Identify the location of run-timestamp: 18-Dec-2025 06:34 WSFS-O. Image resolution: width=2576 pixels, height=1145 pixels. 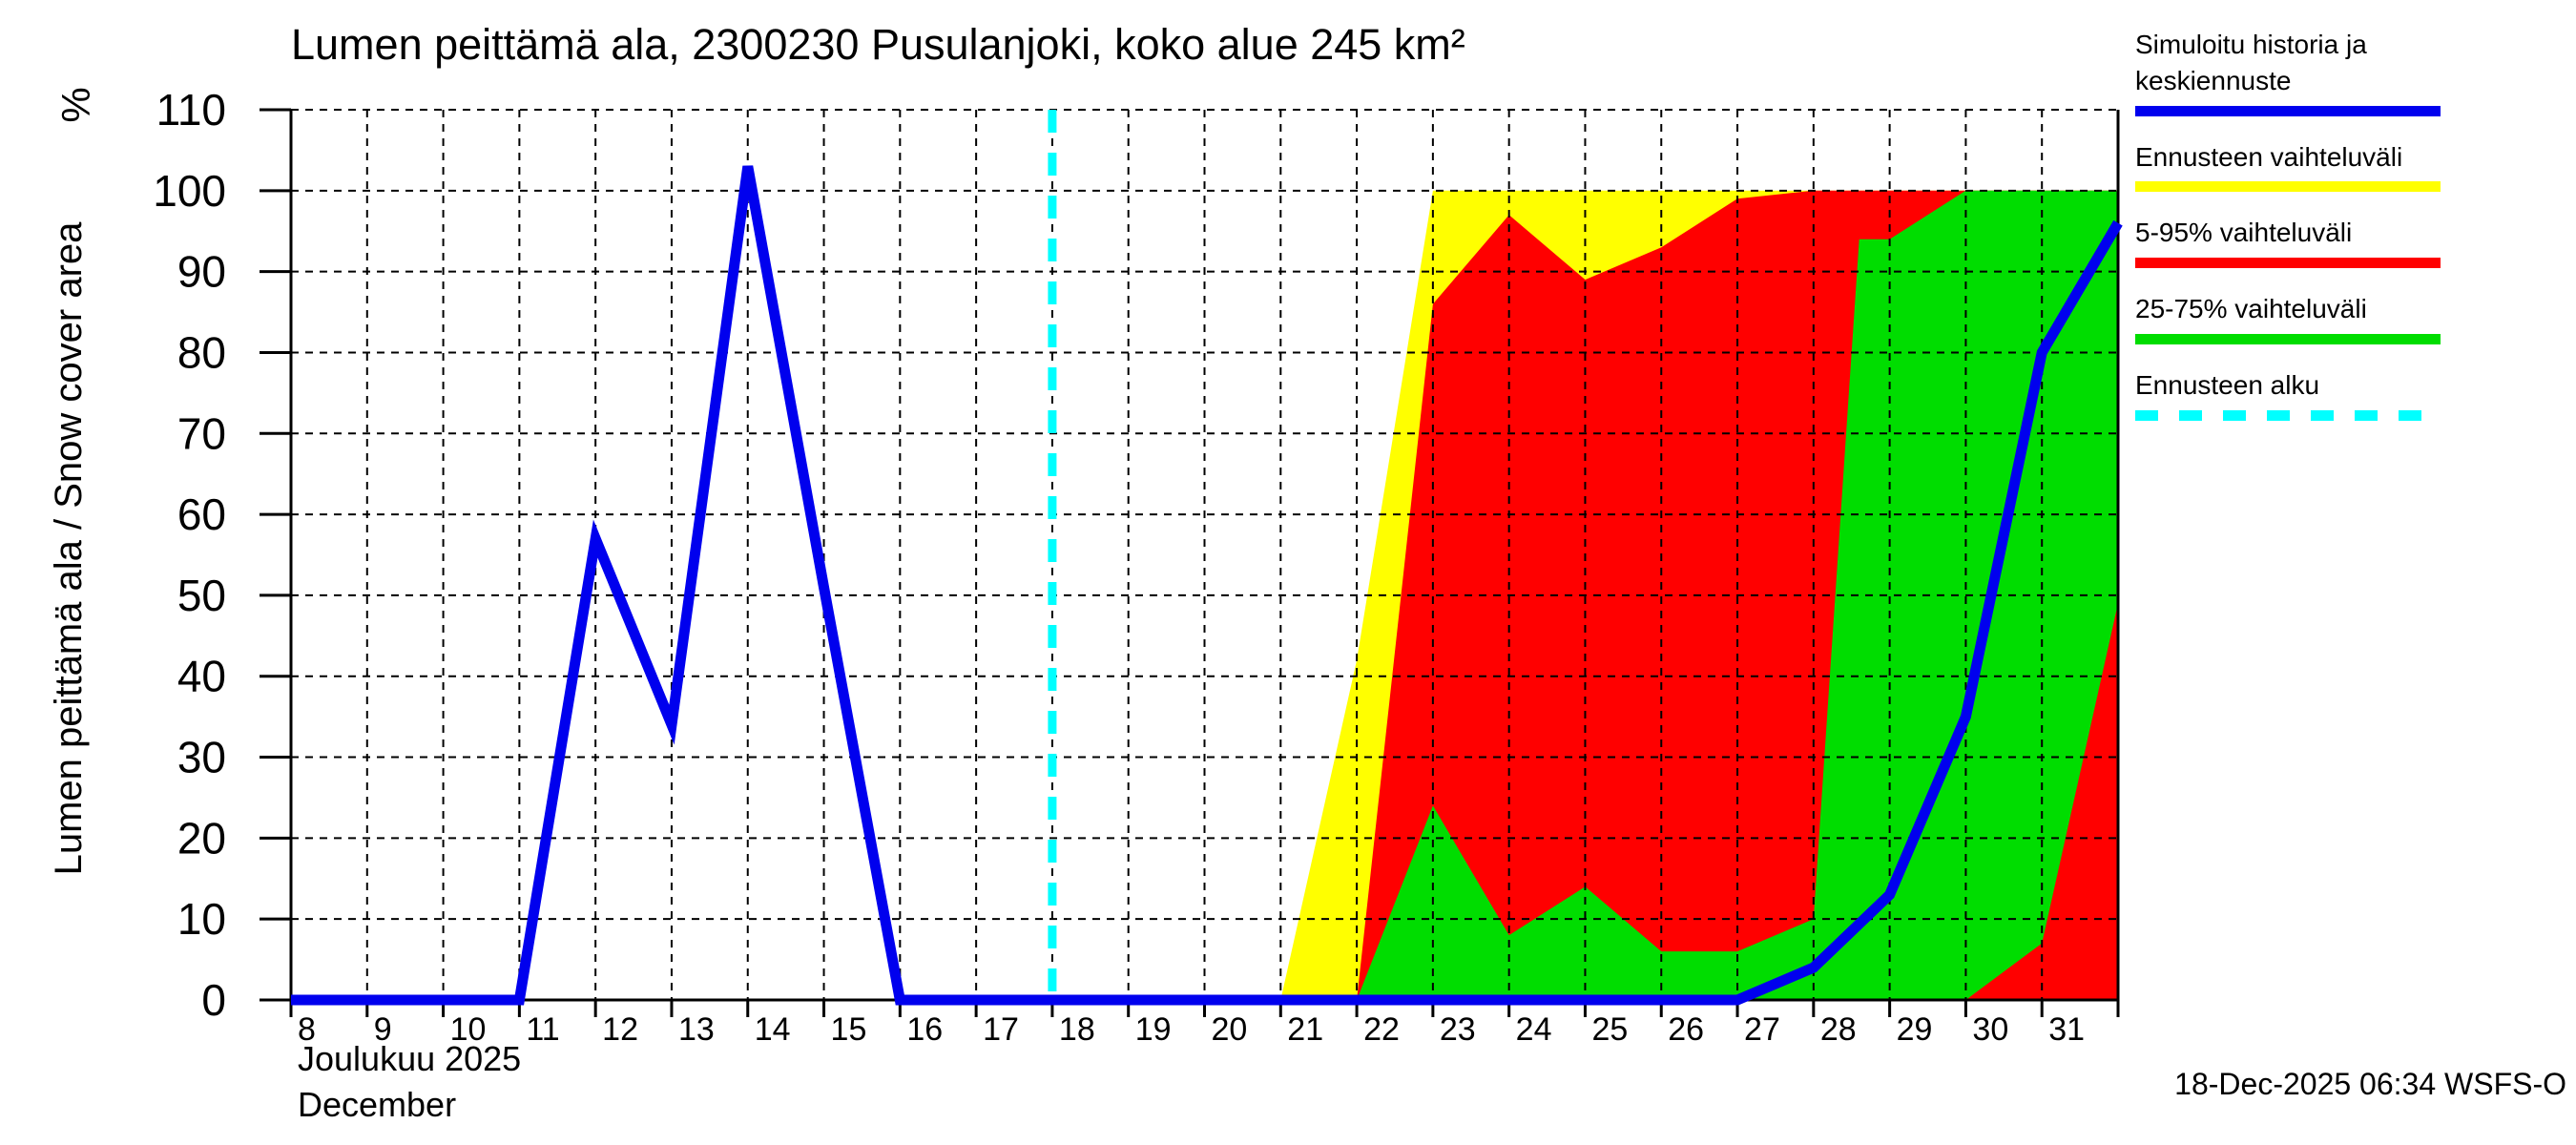
(2370, 1084).